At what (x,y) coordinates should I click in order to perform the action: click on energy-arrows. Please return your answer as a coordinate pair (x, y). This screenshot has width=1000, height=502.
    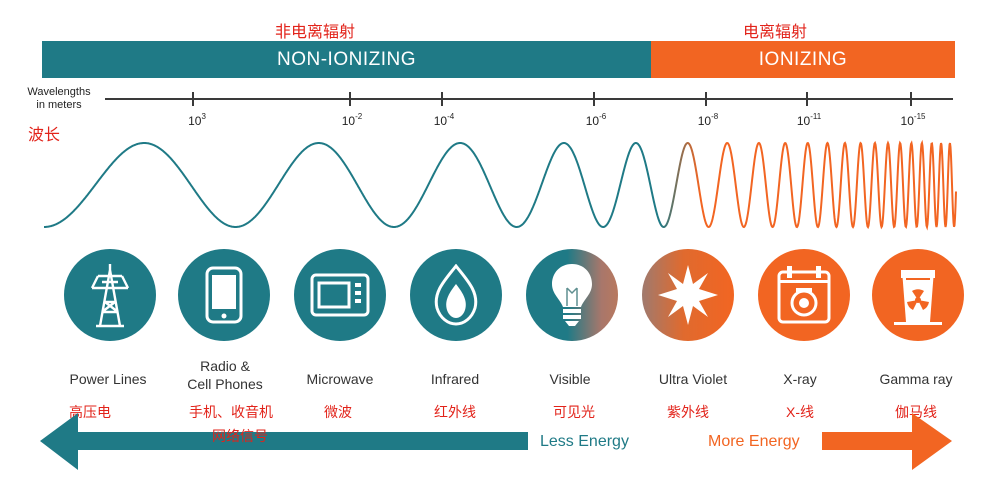
    Looking at the image, I should click on (496, 441).